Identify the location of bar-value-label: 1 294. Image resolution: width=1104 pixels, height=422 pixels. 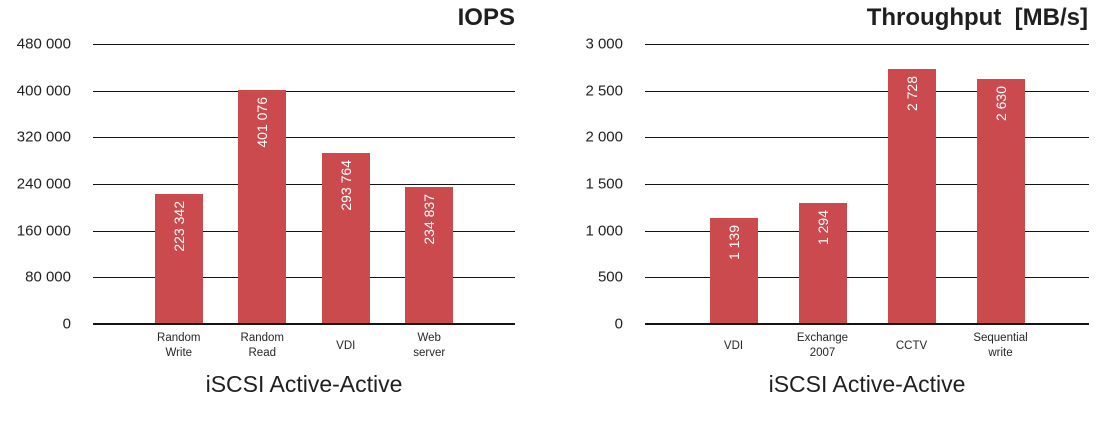
(822, 228).